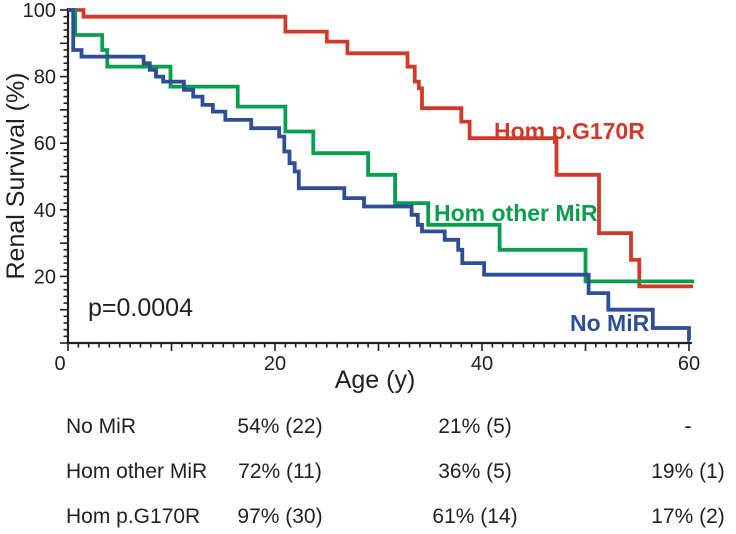 Image resolution: width=736 pixels, height=534 pixels. What do you see at coordinates (475, 516) in the screenshot?
I see `row-value: 61% (14)` at bounding box center [475, 516].